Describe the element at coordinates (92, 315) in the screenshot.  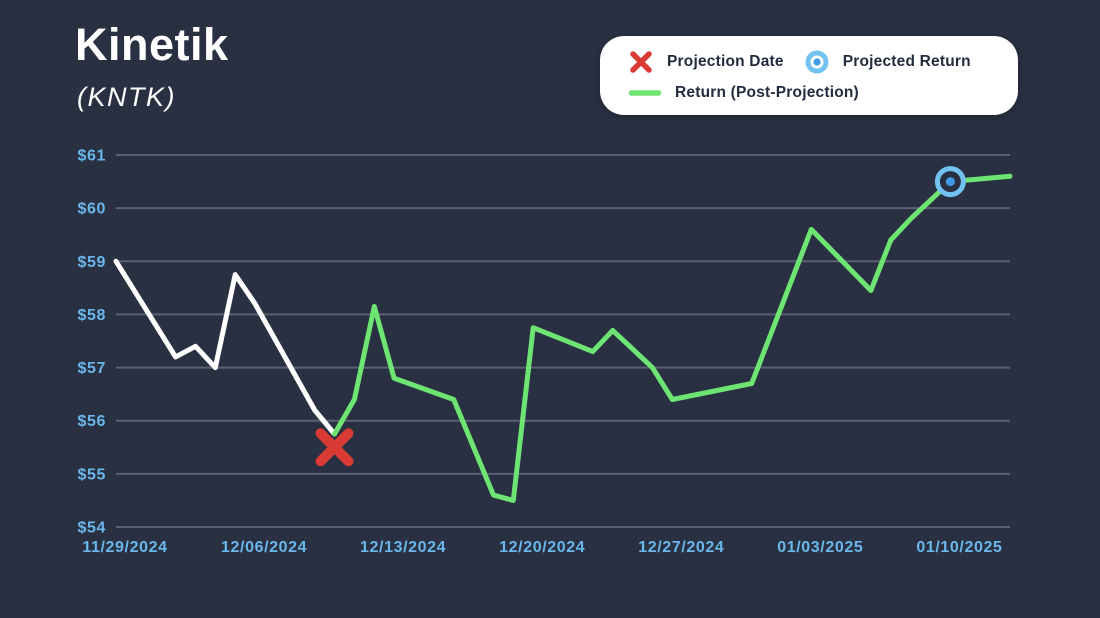
I see `y-axis-label: $58` at that location.